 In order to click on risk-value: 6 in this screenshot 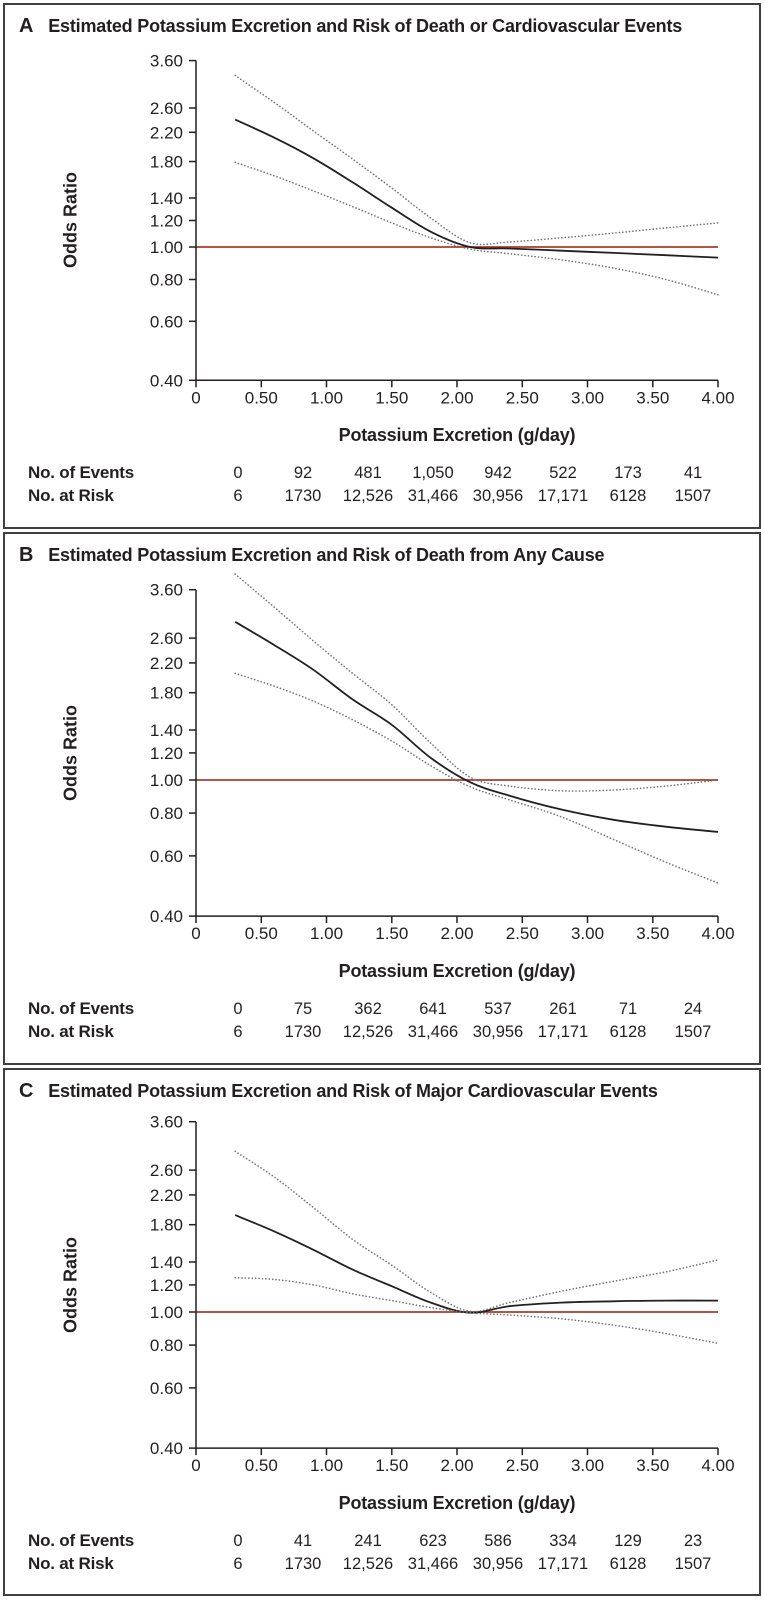, I will do `click(238, 496)`.